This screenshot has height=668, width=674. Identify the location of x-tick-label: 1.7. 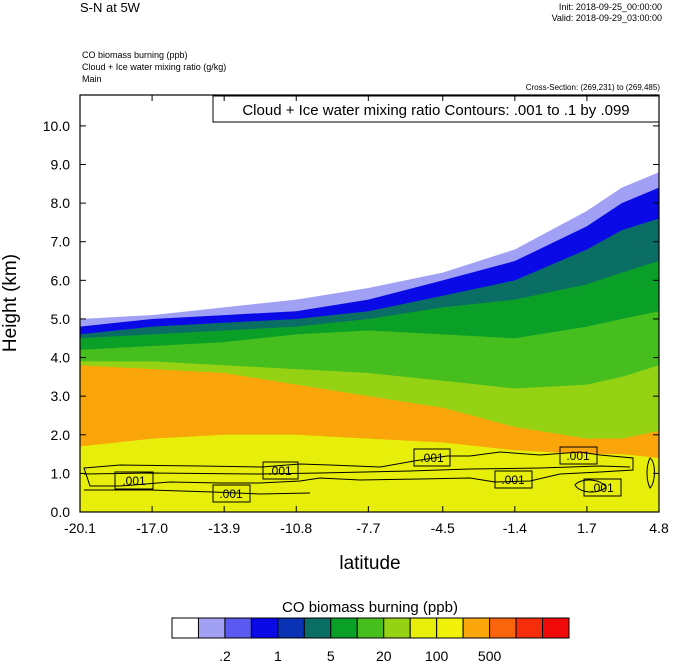
(587, 528).